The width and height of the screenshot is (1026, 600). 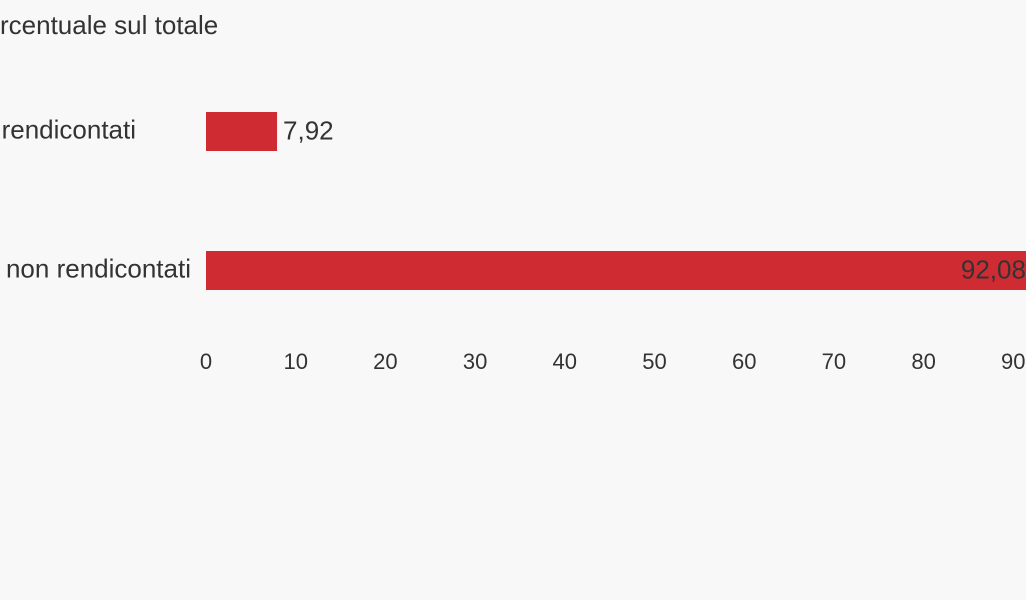 What do you see at coordinates (475, 361) in the screenshot?
I see `x-tick-label: 30` at bounding box center [475, 361].